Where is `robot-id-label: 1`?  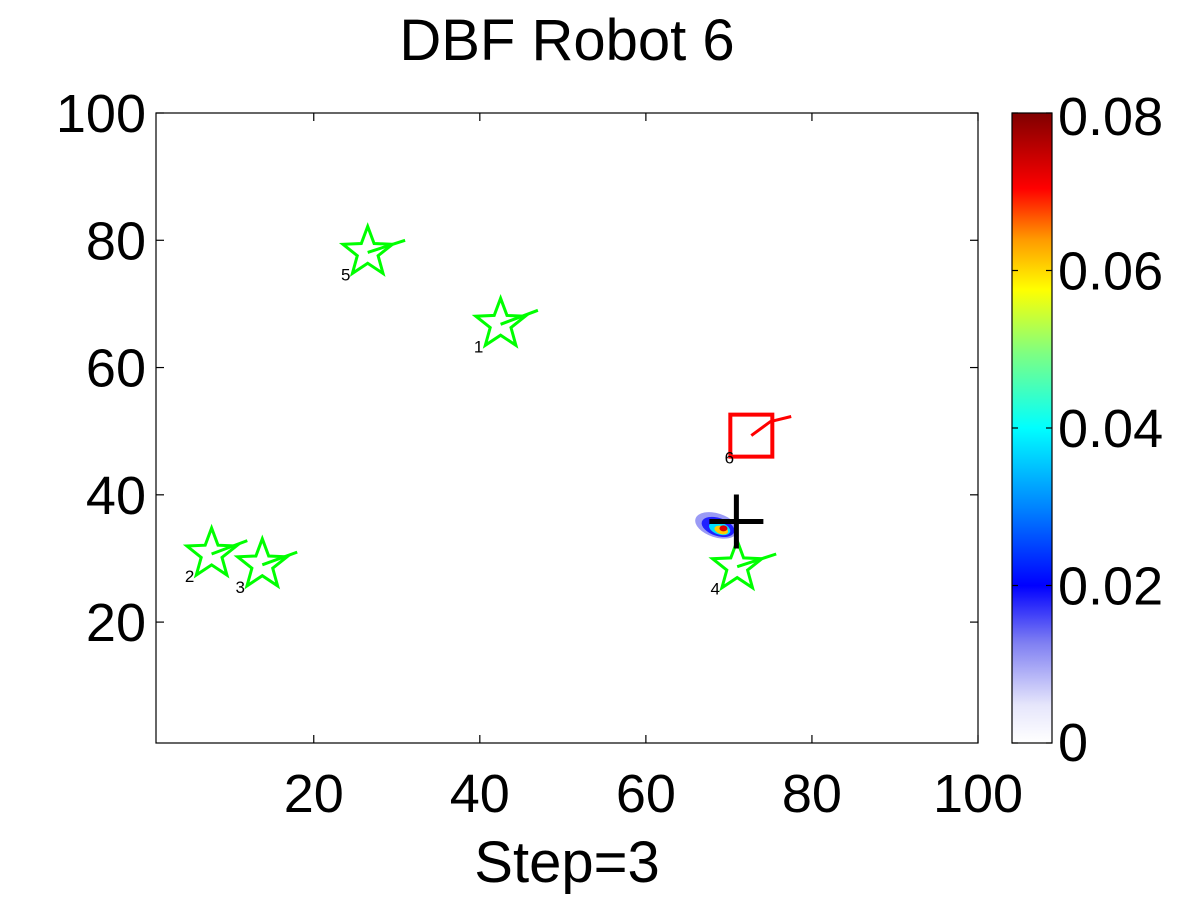
robot-id-label: 1 is located at coordinates (478, 346).